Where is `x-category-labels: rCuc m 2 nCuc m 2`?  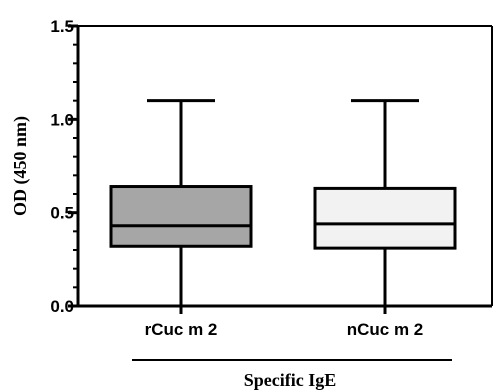 x-category-labels: rCuc m 2 nCuc m 2 is located at coordinates (284, 322).